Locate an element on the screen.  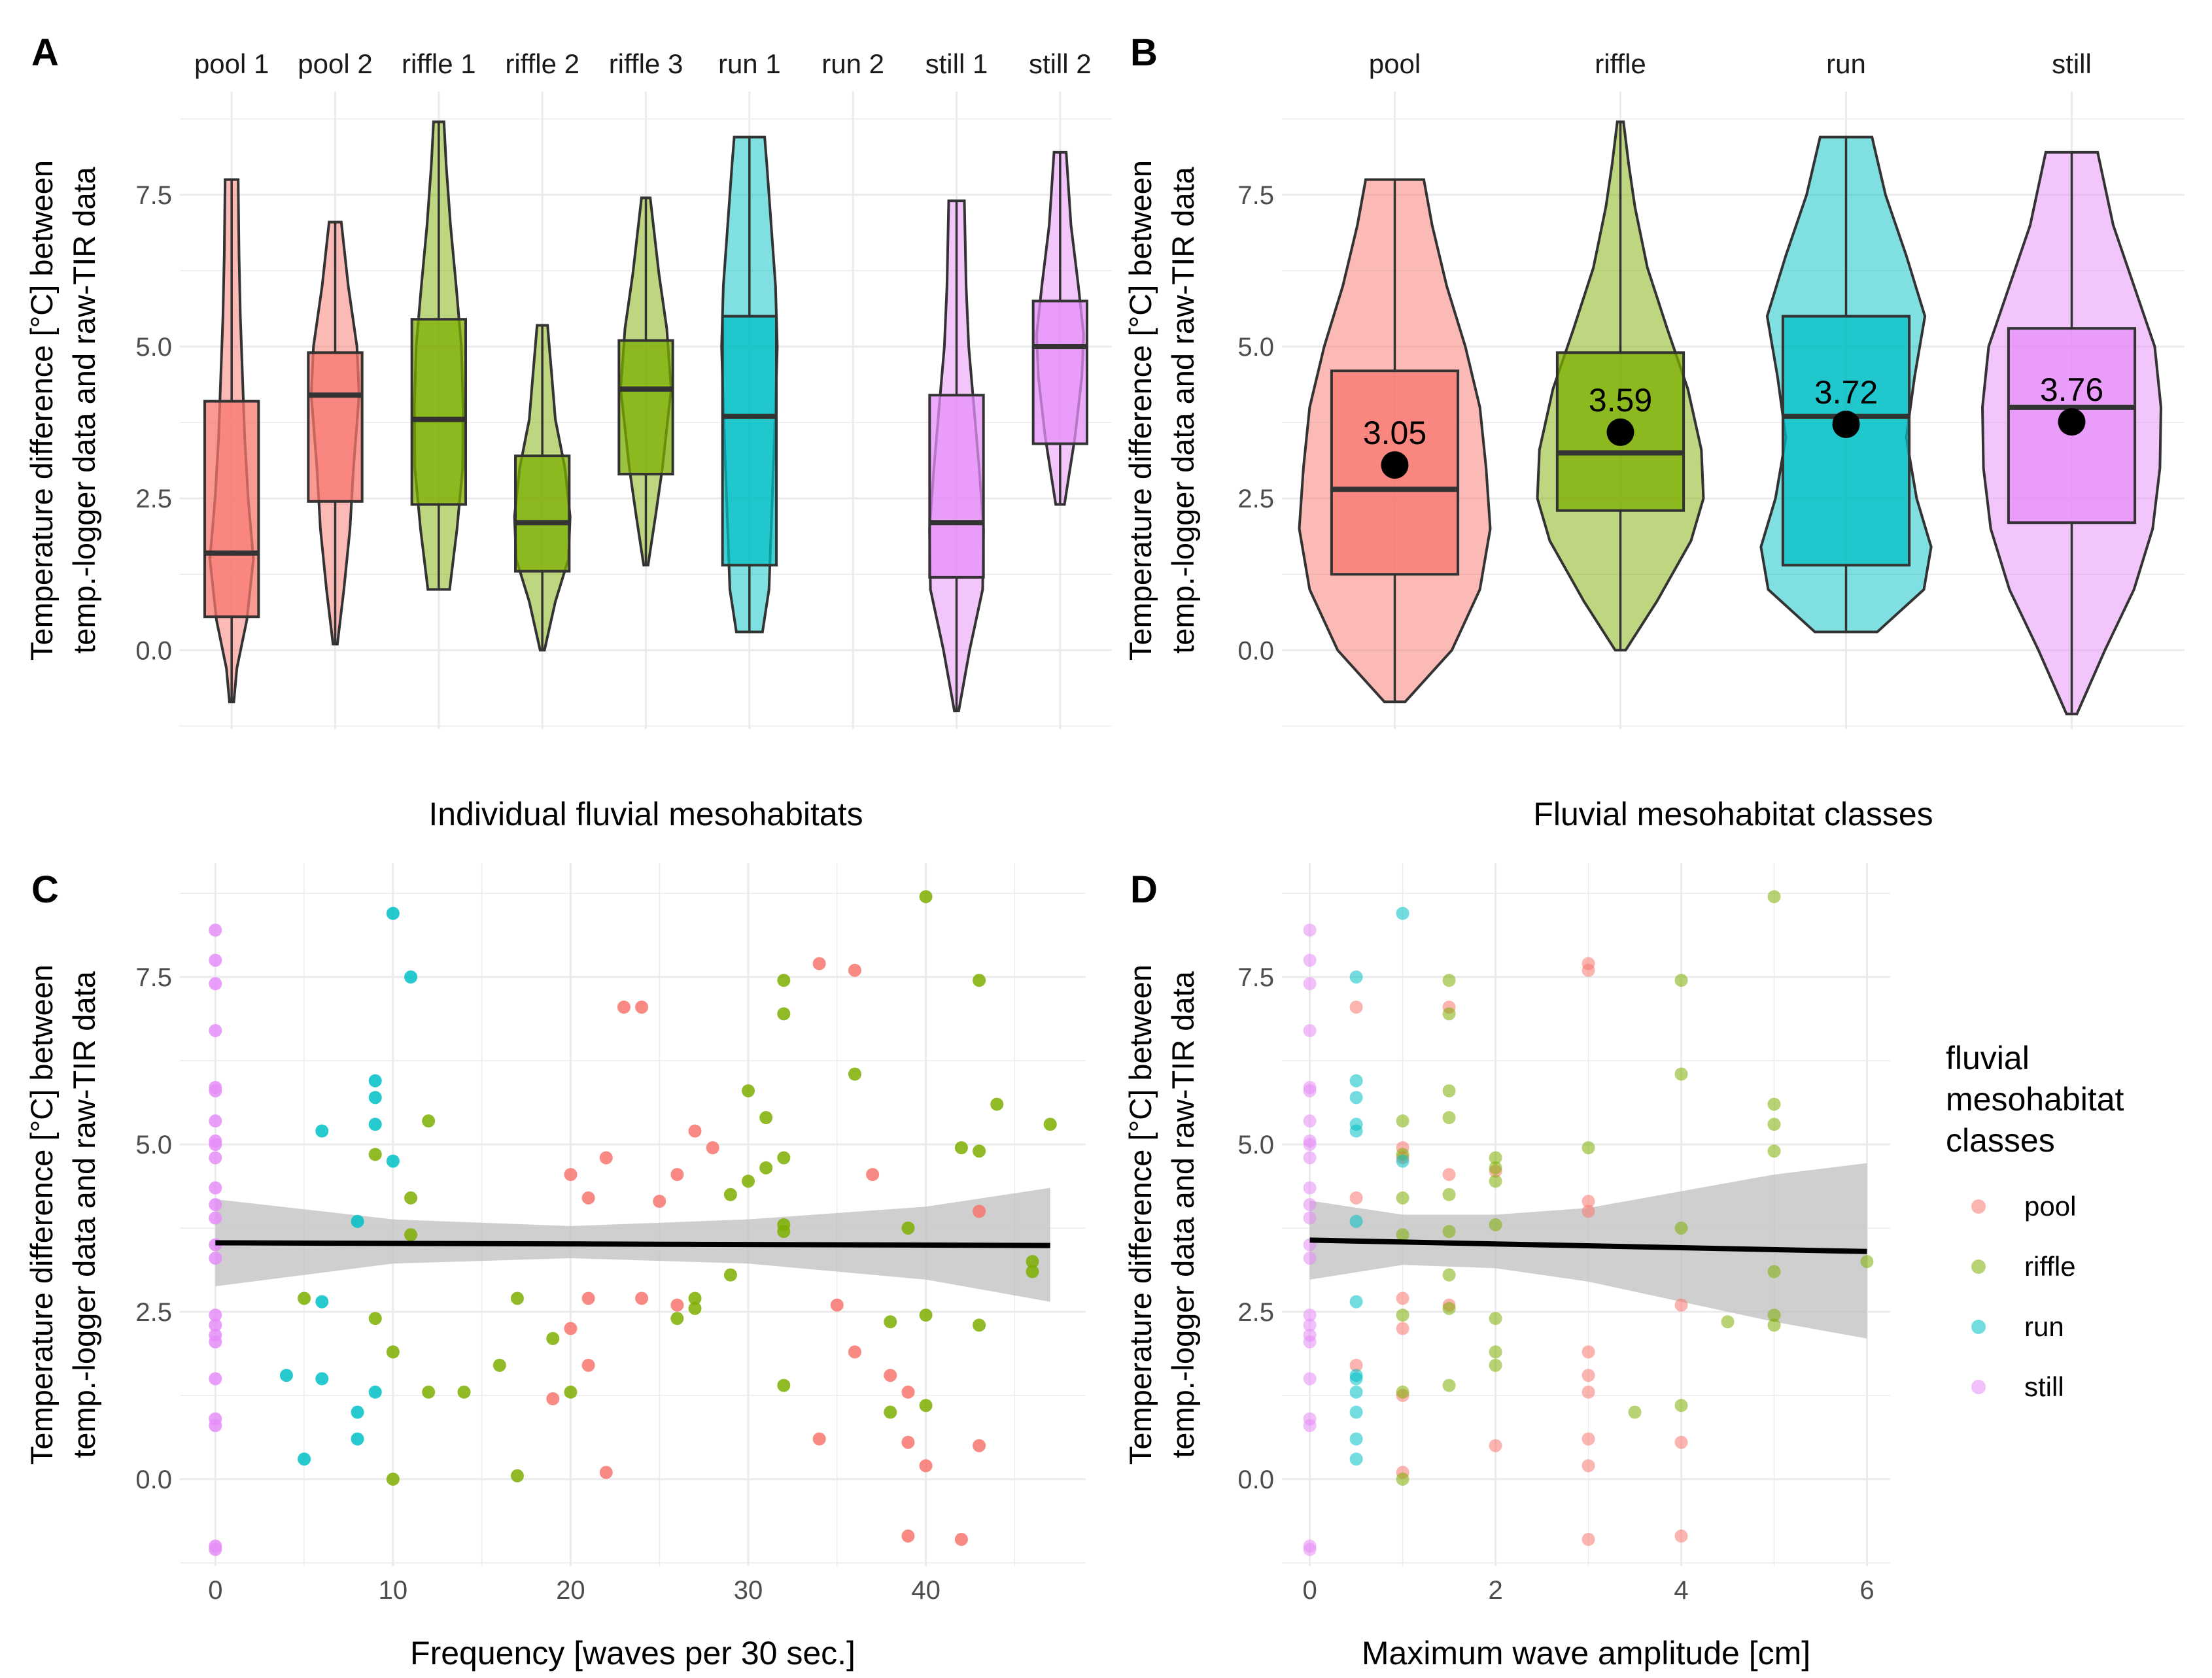
y-tick-label: 7.5 is located at coordinates (1255, 978).